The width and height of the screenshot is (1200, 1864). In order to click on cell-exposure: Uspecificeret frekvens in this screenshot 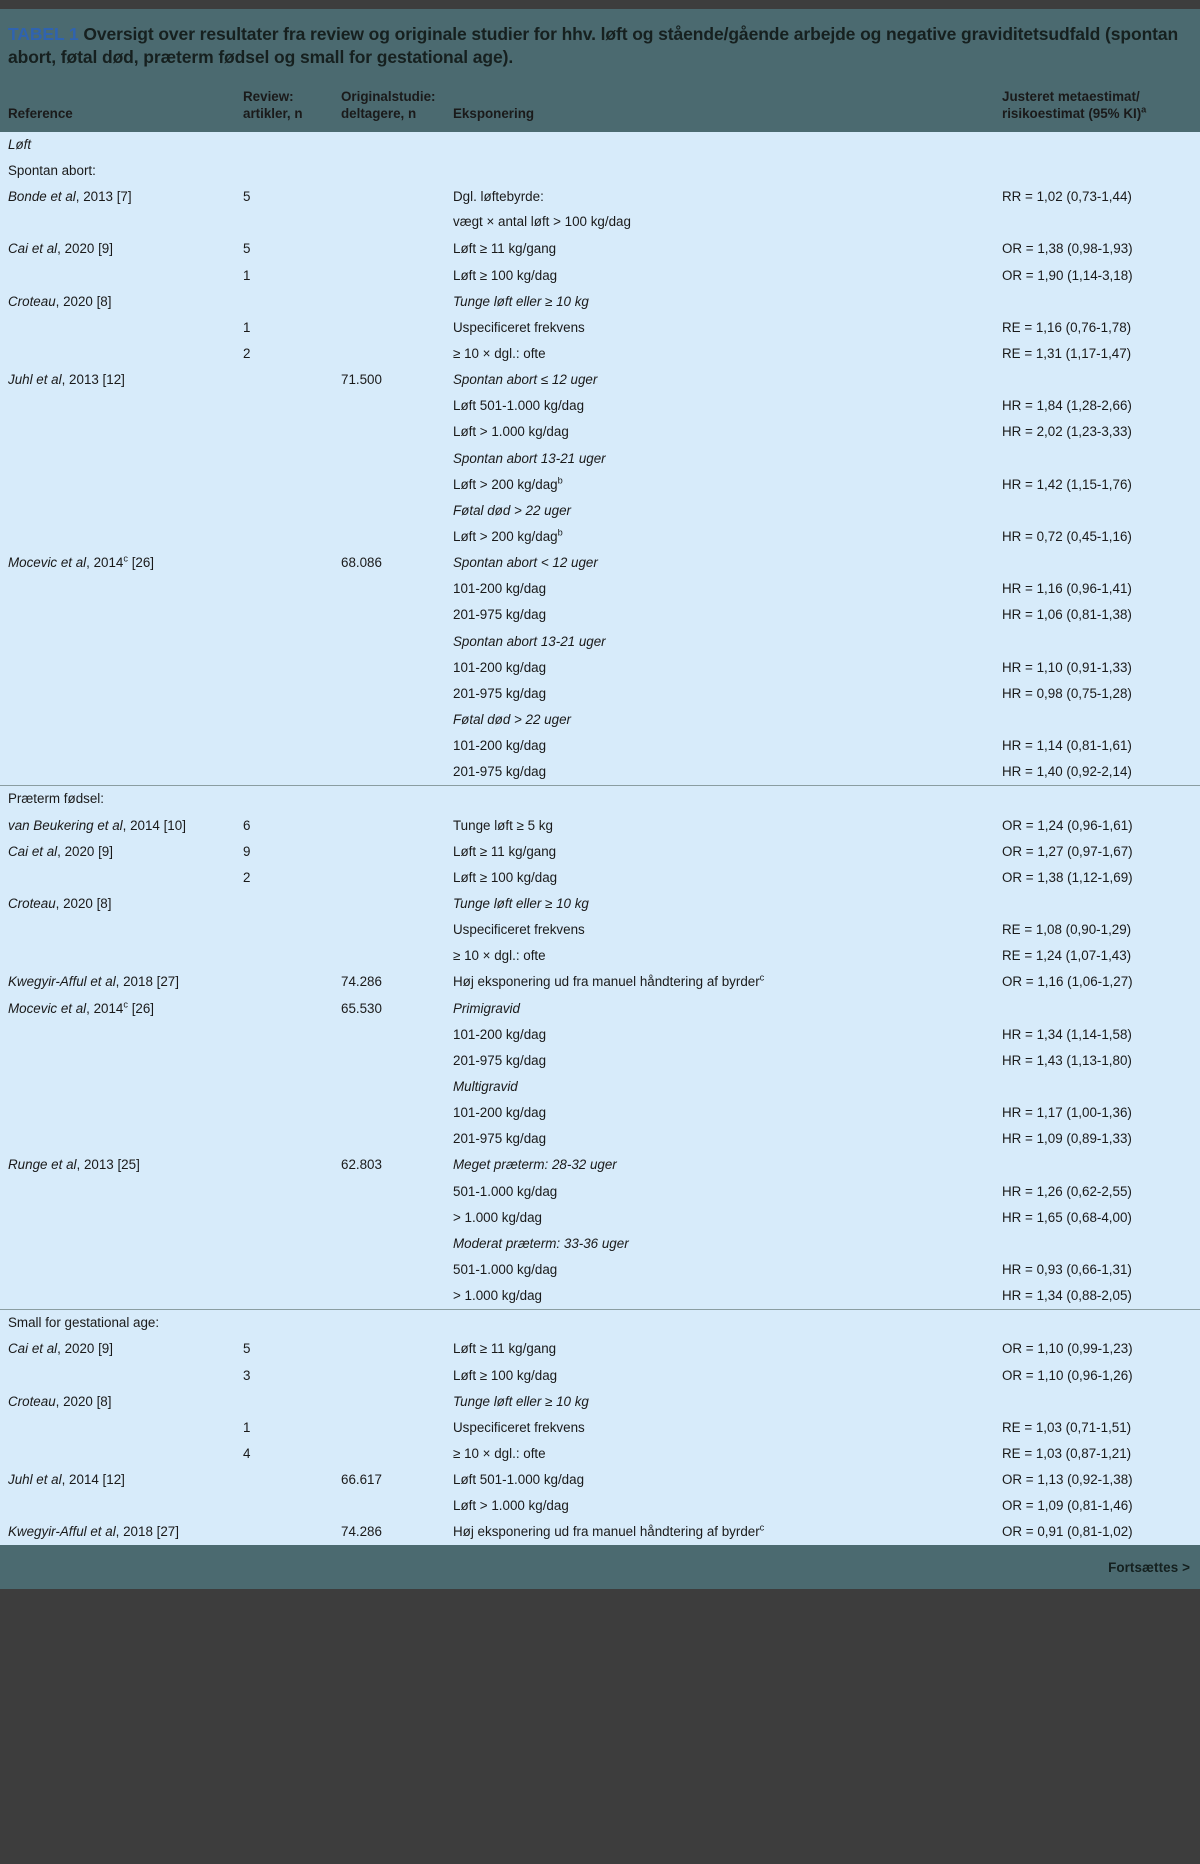, I will do `click(519, 1427)`.